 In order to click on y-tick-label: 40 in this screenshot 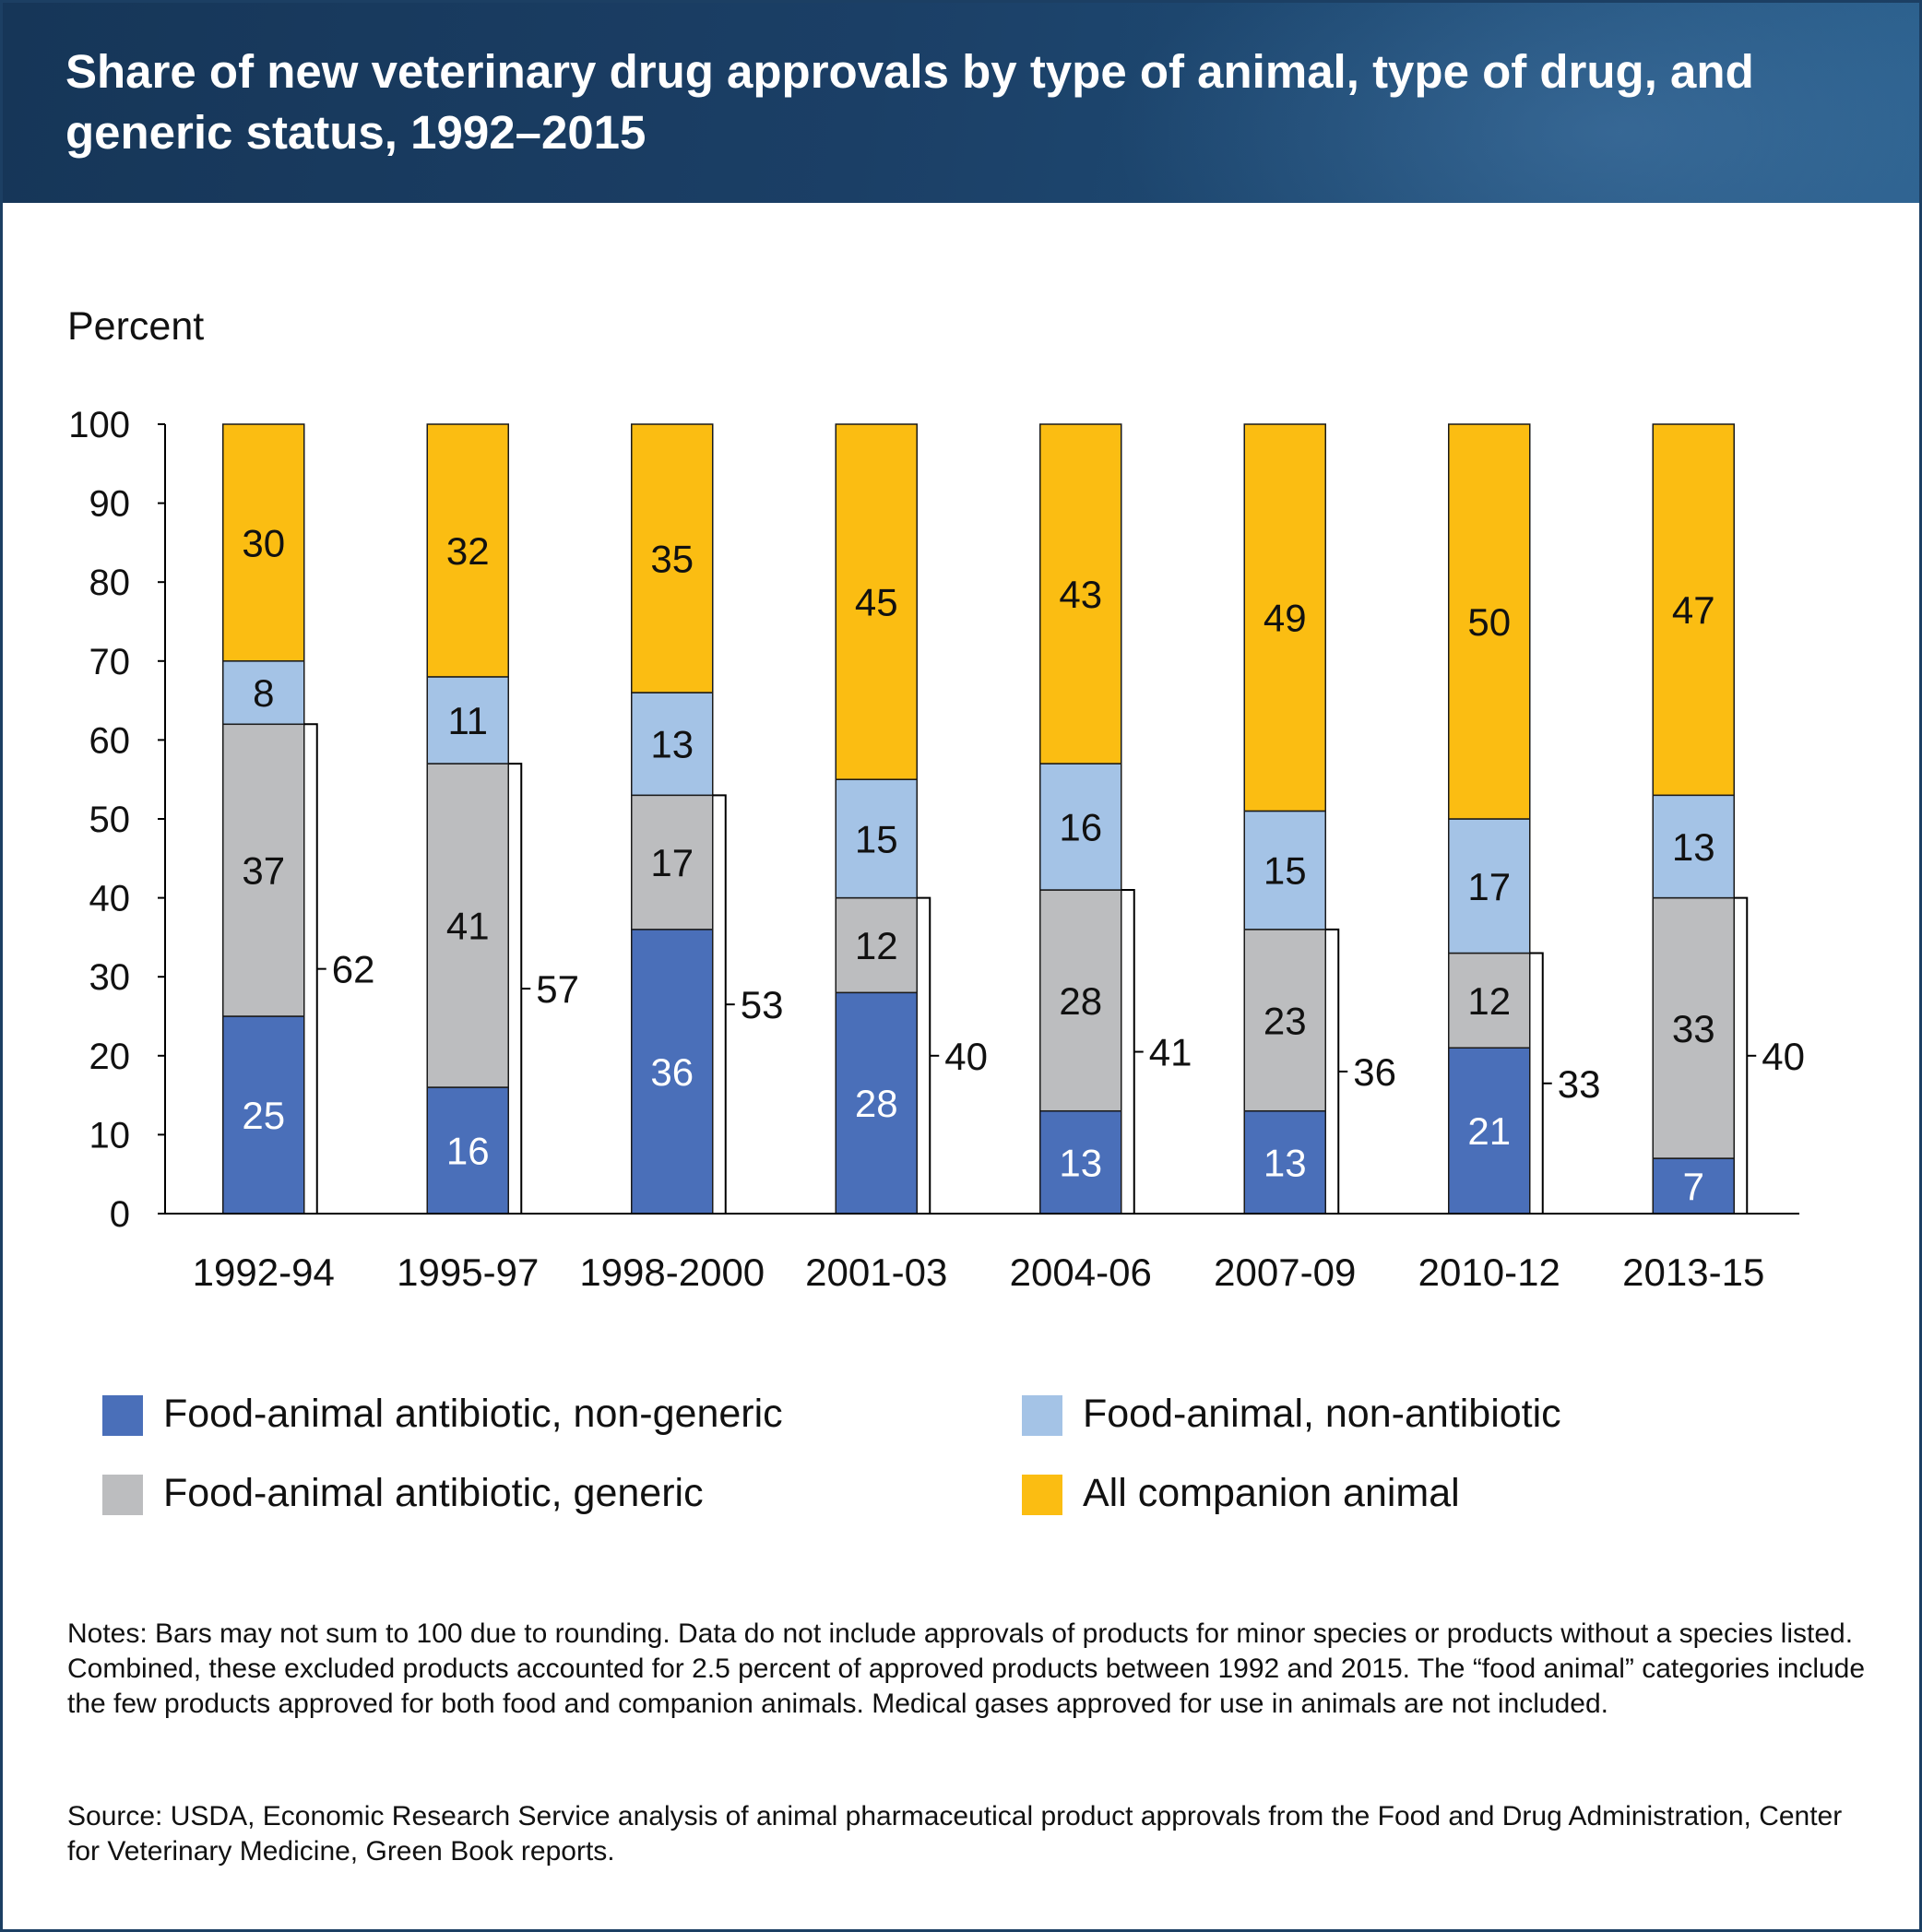, I will do `click(110, 899)`.